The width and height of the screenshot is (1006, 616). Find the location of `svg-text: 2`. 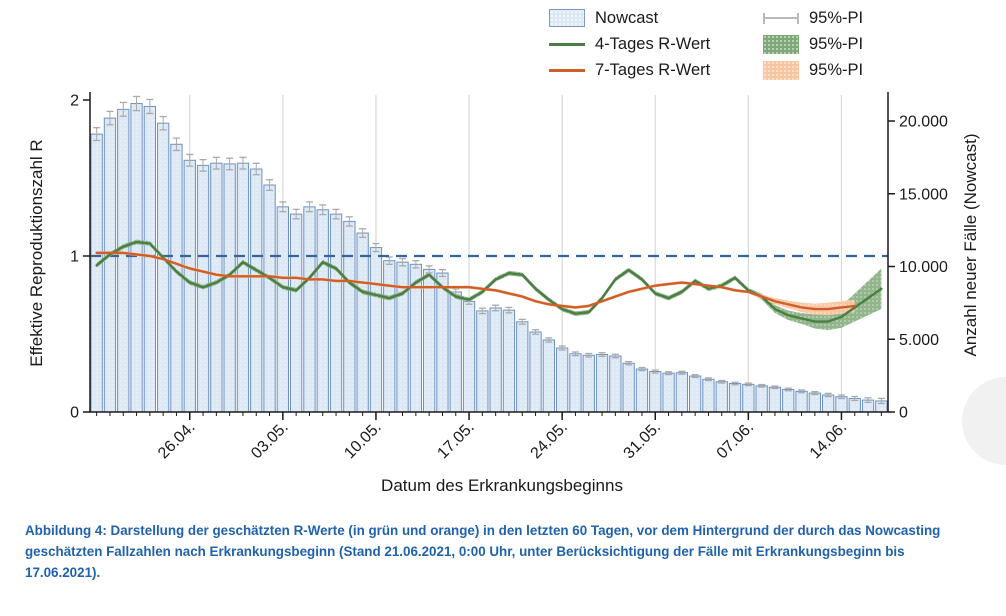

svg-text: 2 is located at coordinates (74, 101).